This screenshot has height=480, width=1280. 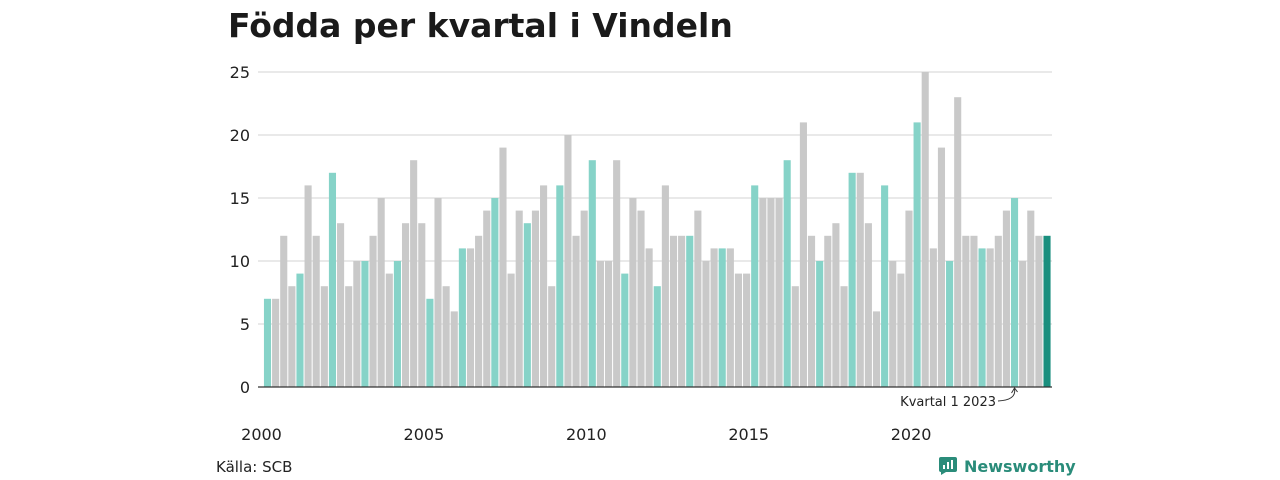 I want to click on annotation-label: Kvartal 1 2023, so click(x=948, y=402).